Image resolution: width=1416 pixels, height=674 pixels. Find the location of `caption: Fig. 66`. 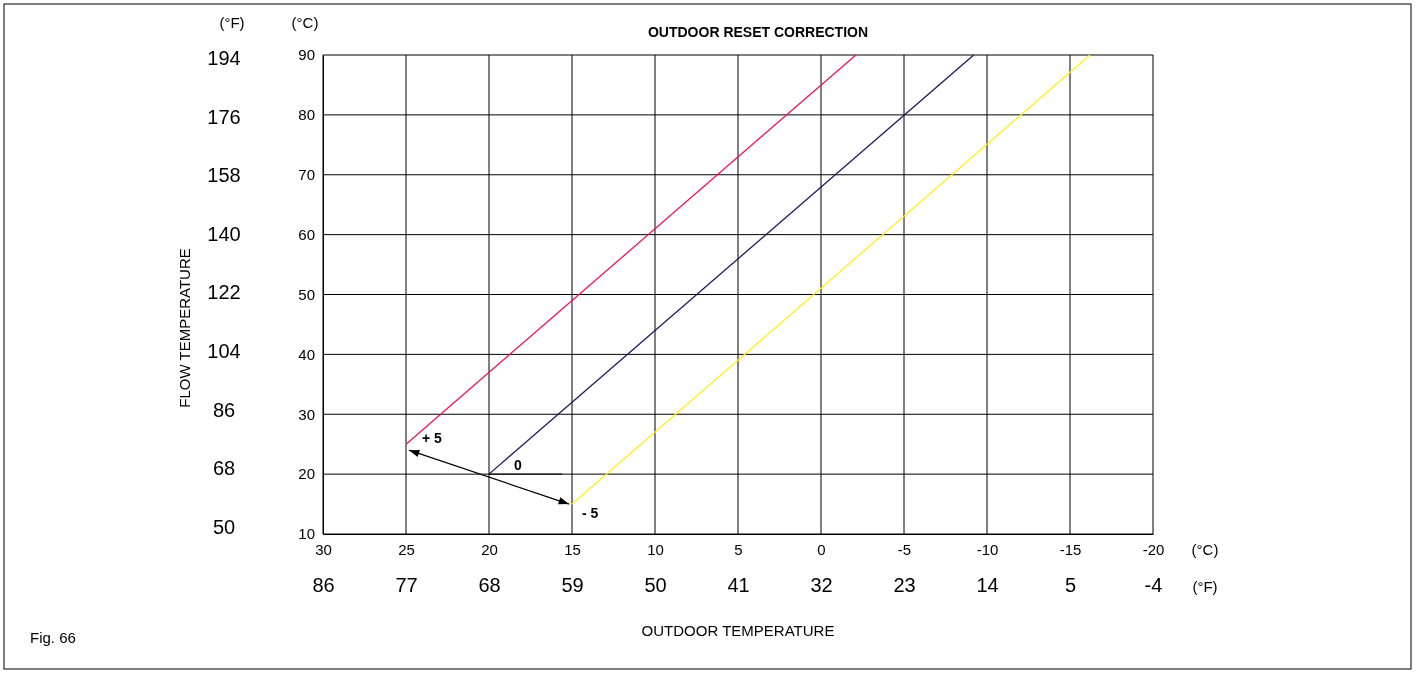

caption: Fig. 66 is located at coordinates (53, 637).